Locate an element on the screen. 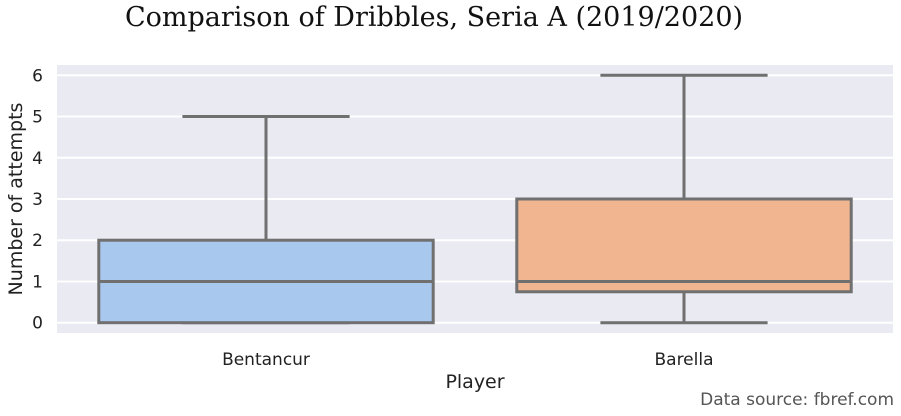  y-axis-label: Number of attempts is located at coordinates (16, 199).